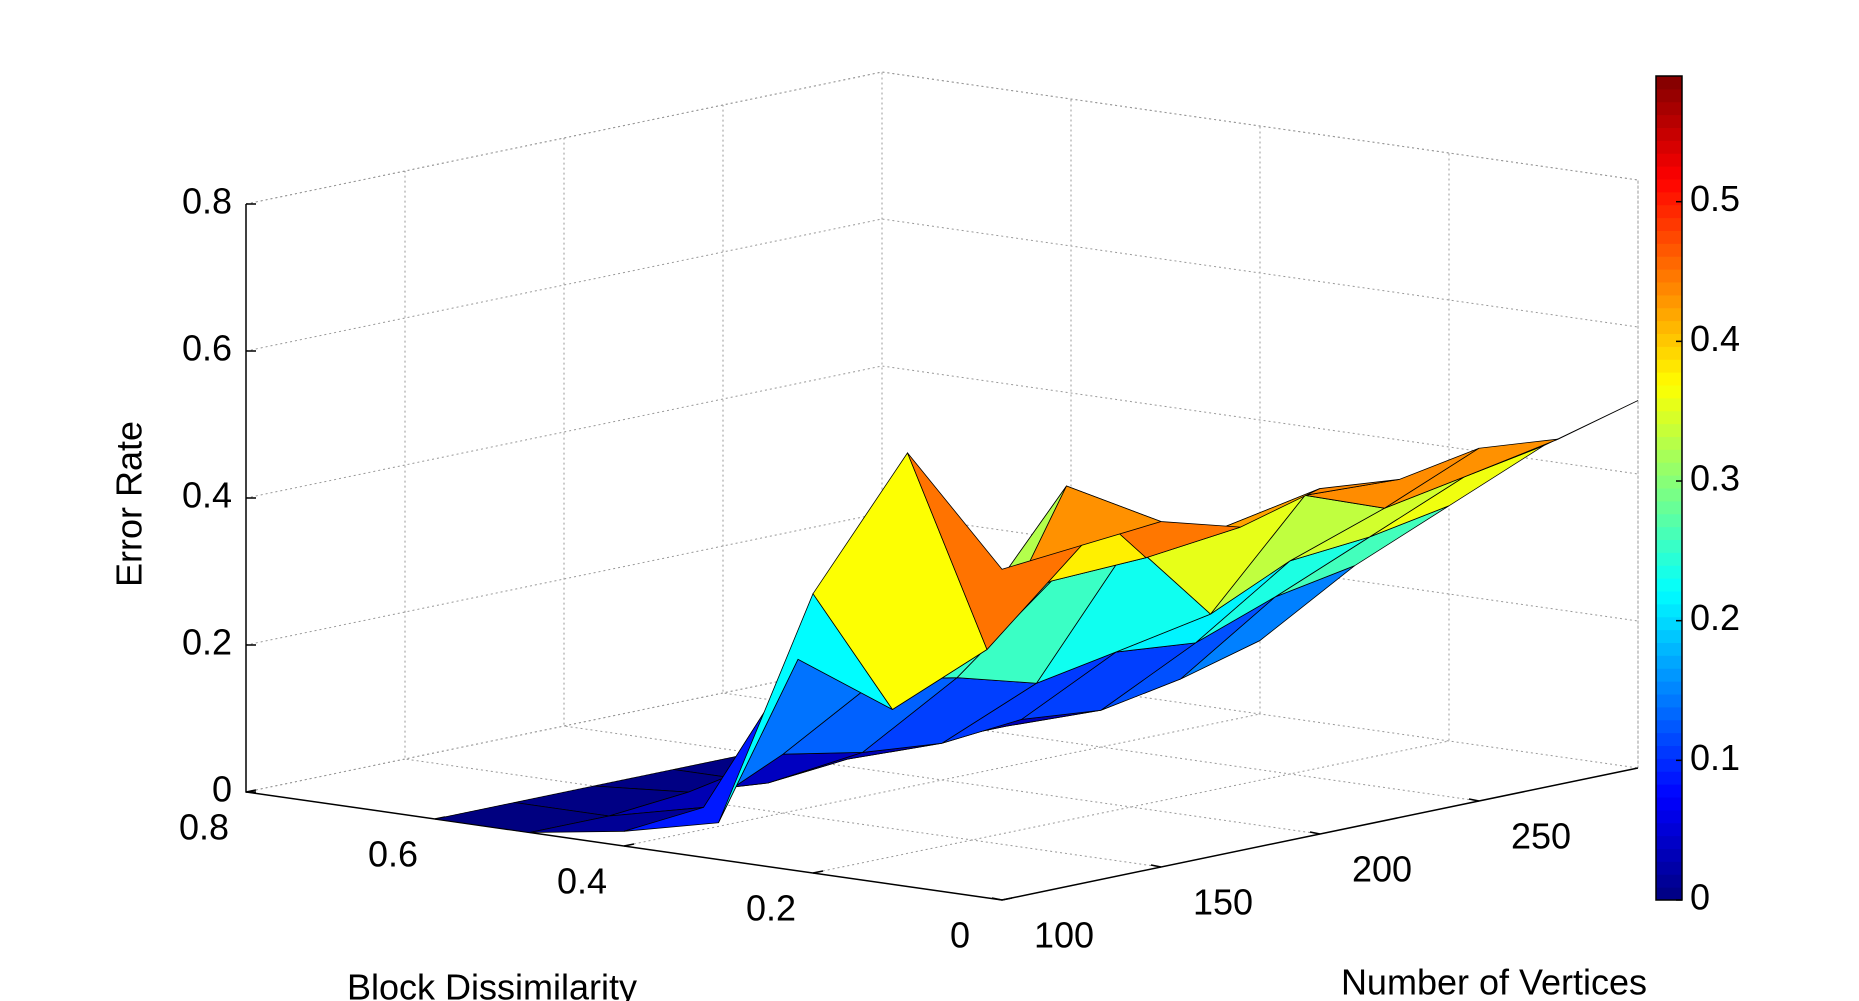 This screenshot has width=1859, height=1001. I want to click on colorbar-tick-label: 0, so click(1700, 897).